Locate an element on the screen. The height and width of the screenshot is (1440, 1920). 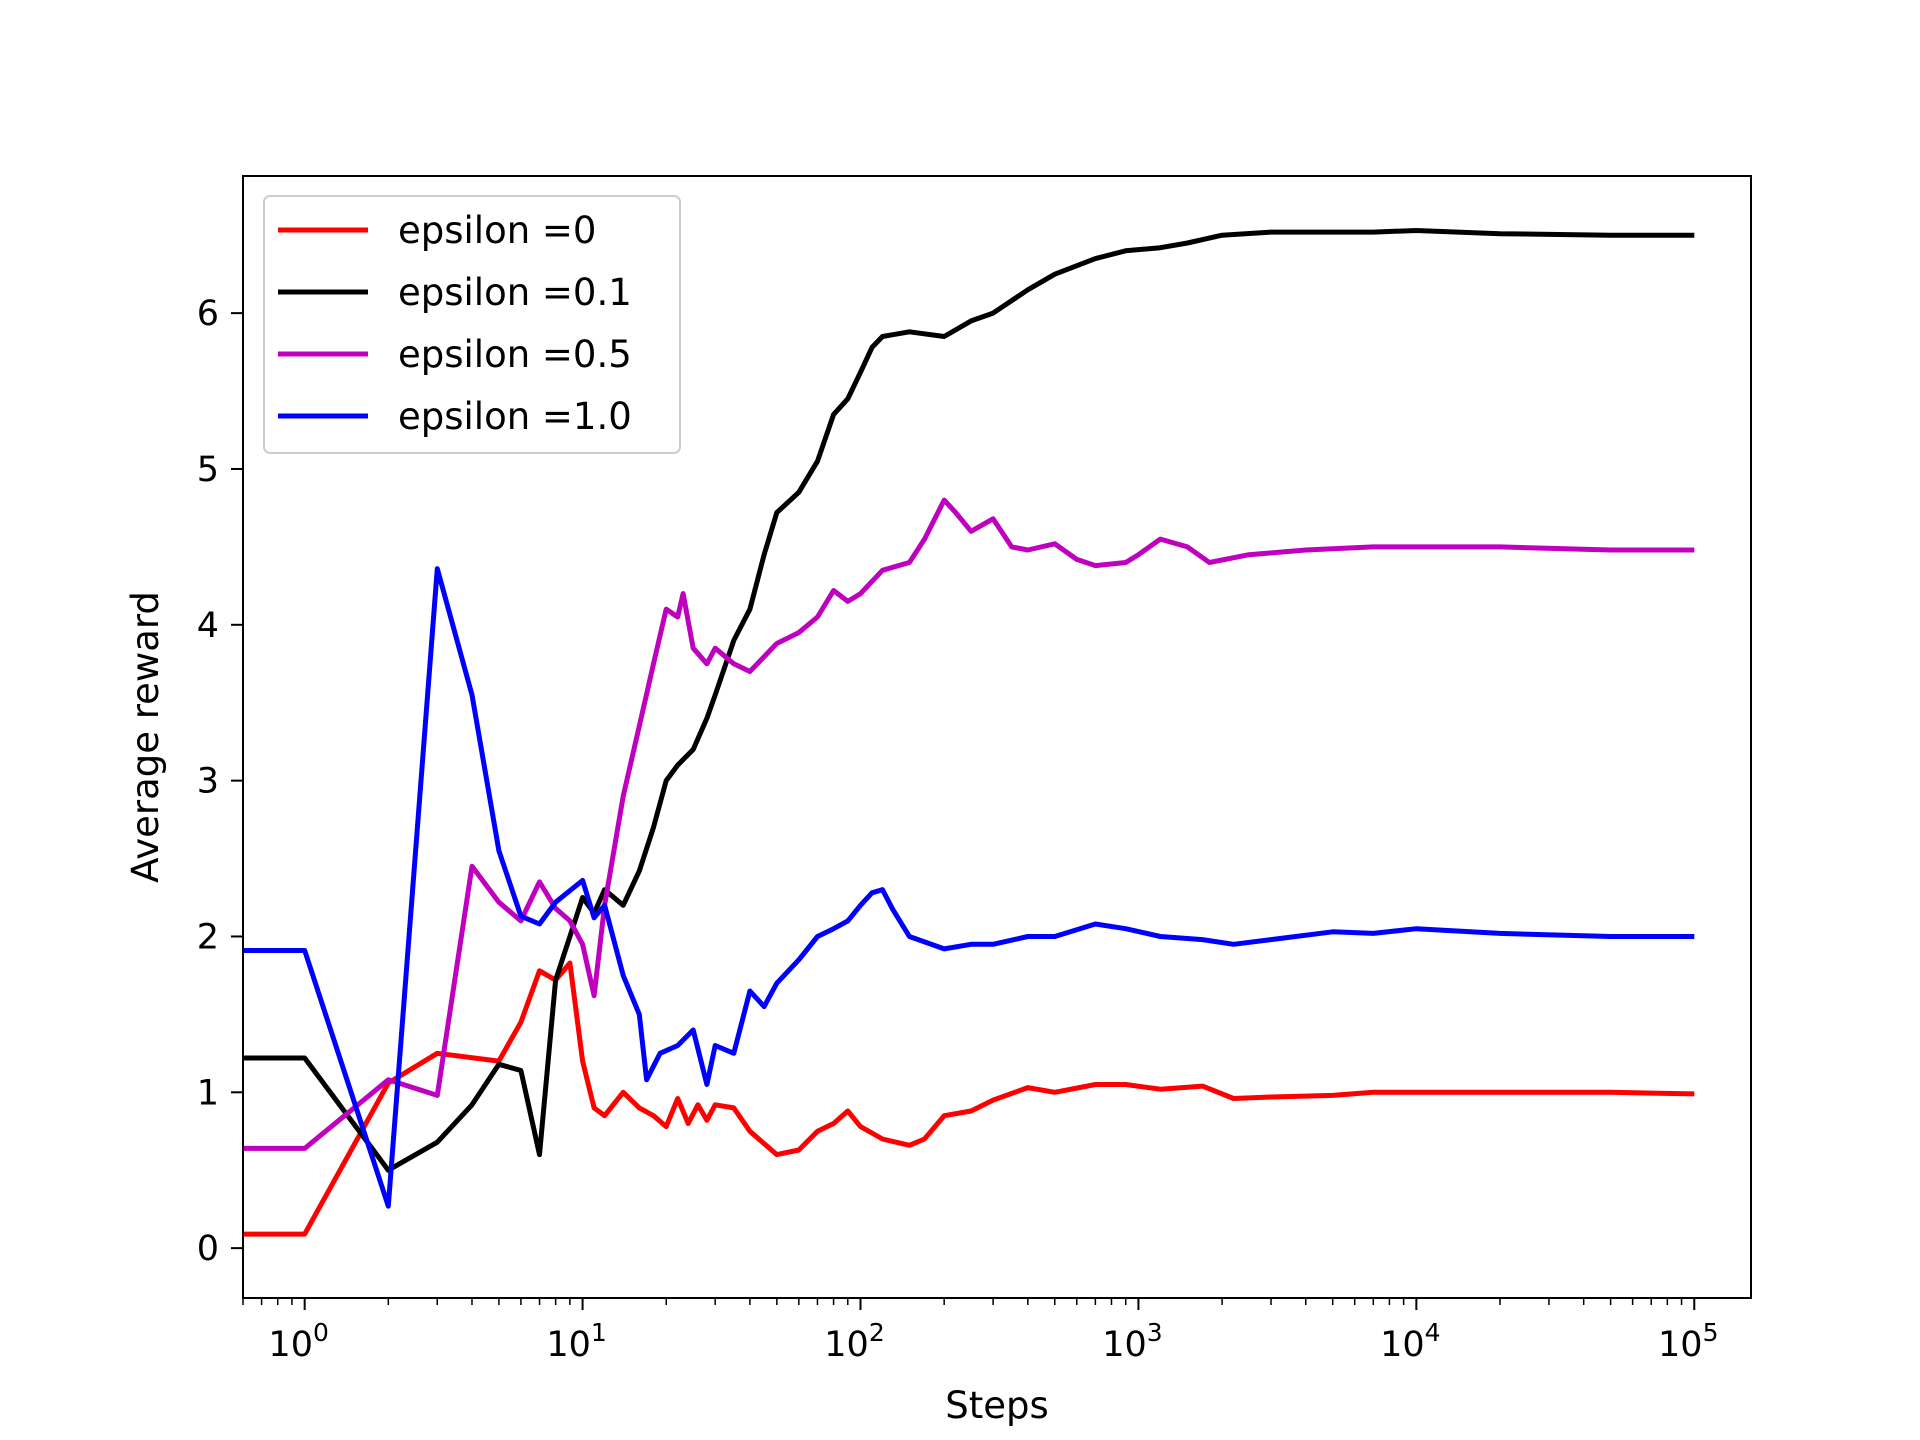
y-tick-label: 3 is located at coordinates (208, 782).